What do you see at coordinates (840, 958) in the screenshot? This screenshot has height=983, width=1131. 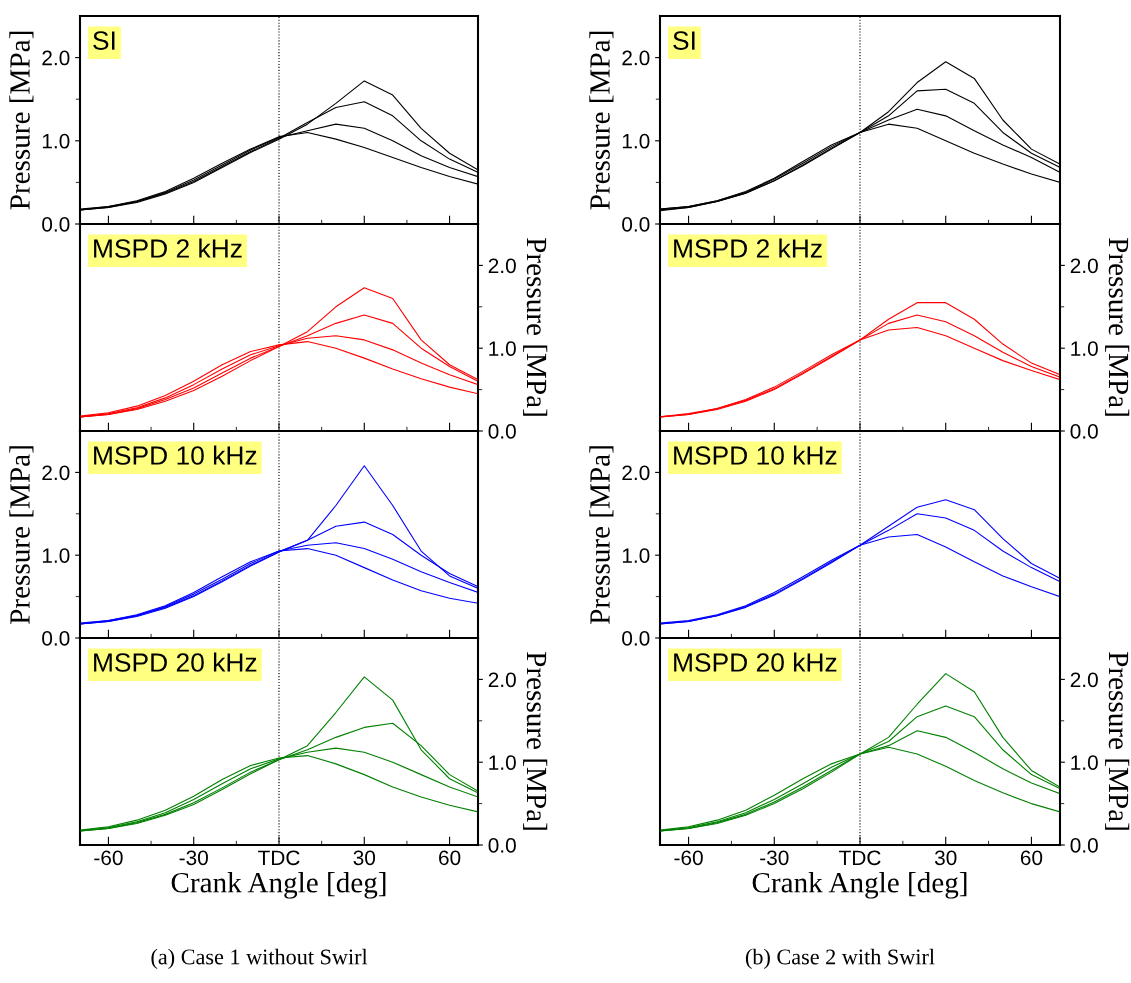 I see `text: (b) Case 2 with Swirl` at bounding box center [840, 958].